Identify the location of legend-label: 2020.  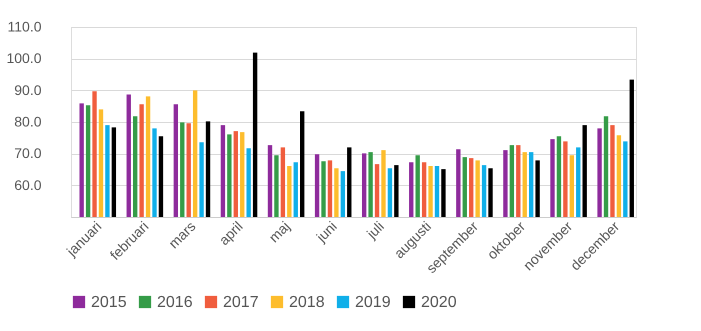
(439, 302).